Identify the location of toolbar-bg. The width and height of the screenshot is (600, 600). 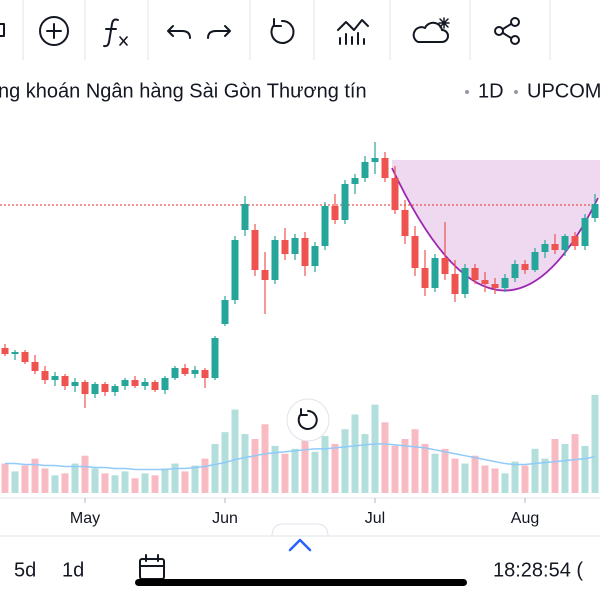
(300, 31).